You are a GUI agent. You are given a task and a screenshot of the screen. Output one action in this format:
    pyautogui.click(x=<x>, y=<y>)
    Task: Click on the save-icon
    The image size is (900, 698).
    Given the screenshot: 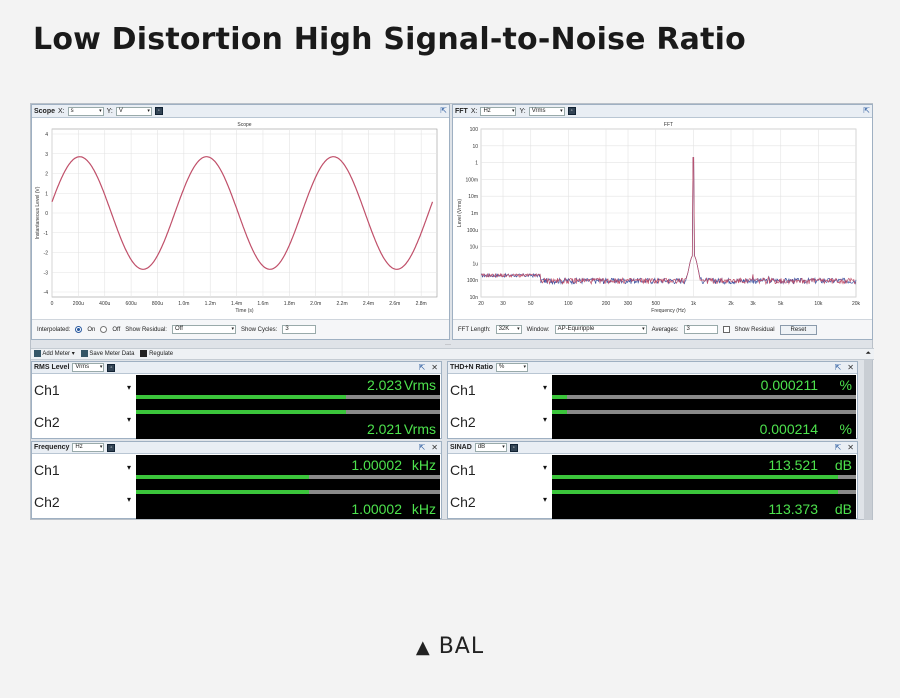 What is the action you would take?
    pyautogui.click(x=84, y=354)
    